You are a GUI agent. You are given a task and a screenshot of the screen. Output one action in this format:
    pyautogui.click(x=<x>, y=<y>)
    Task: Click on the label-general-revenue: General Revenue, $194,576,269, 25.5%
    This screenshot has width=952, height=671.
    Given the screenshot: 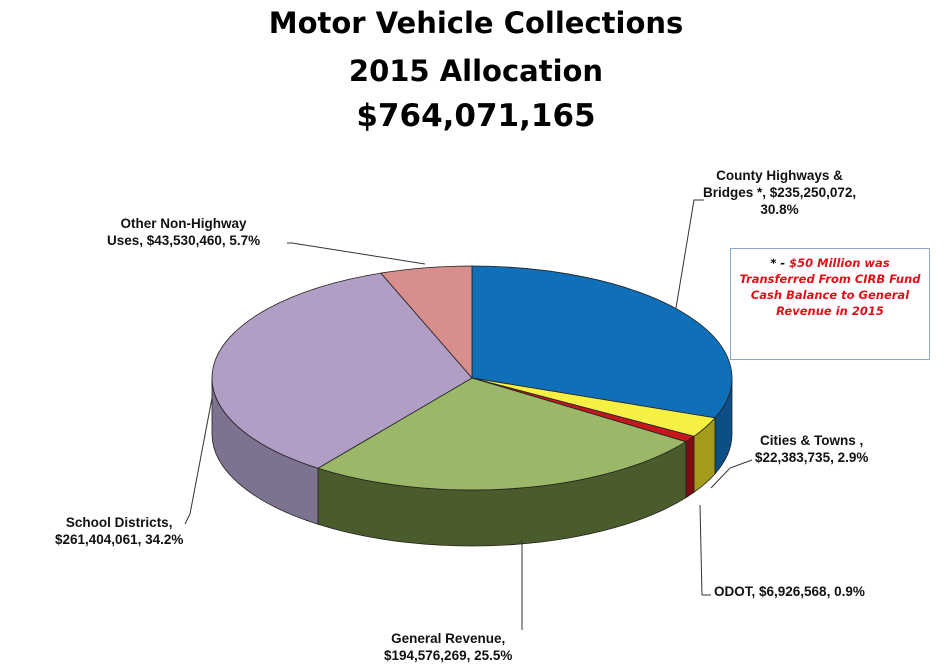 What is the action you would take?
    pyautogui.click(x=448, y=647)
    